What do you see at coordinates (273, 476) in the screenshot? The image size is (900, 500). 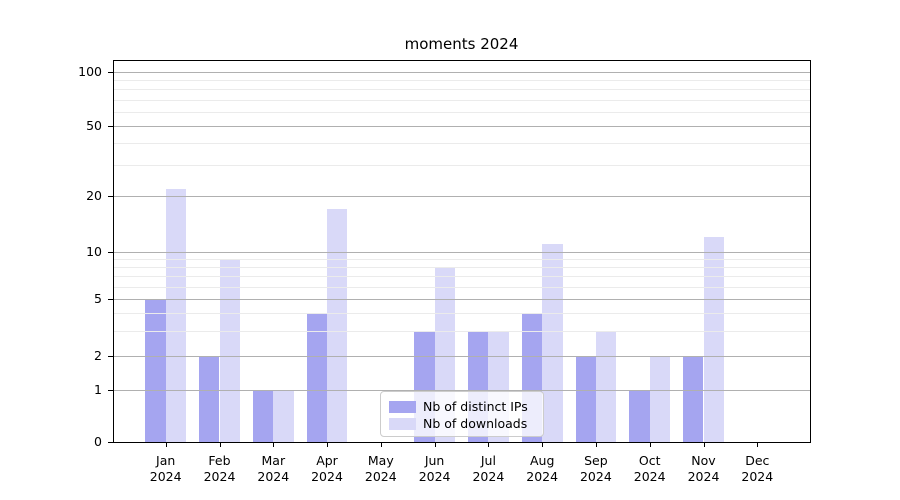 I see `xtick-label-year-mar: 2024` at bounding box center [273, 476].